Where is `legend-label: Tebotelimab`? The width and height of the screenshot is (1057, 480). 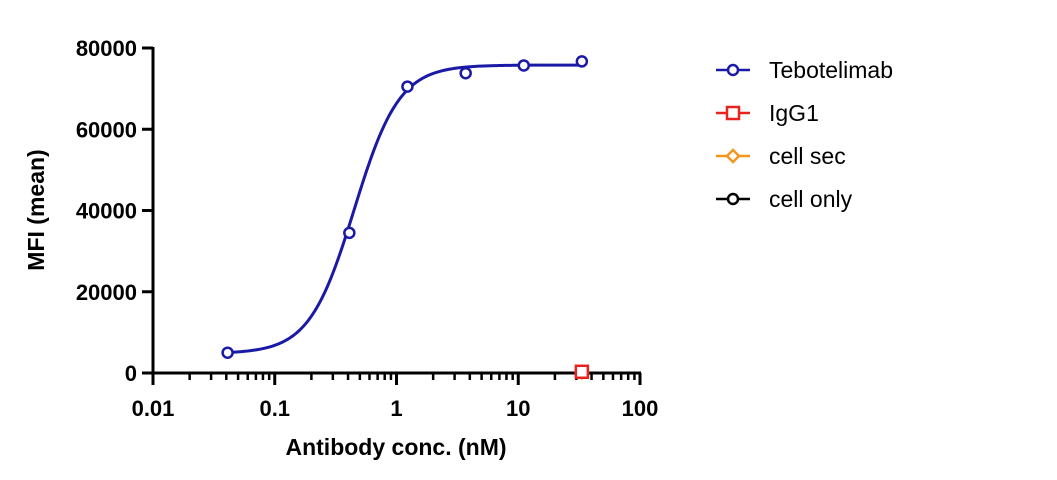 legend-label: Tebotelimab is located at coordinates (831, 70).